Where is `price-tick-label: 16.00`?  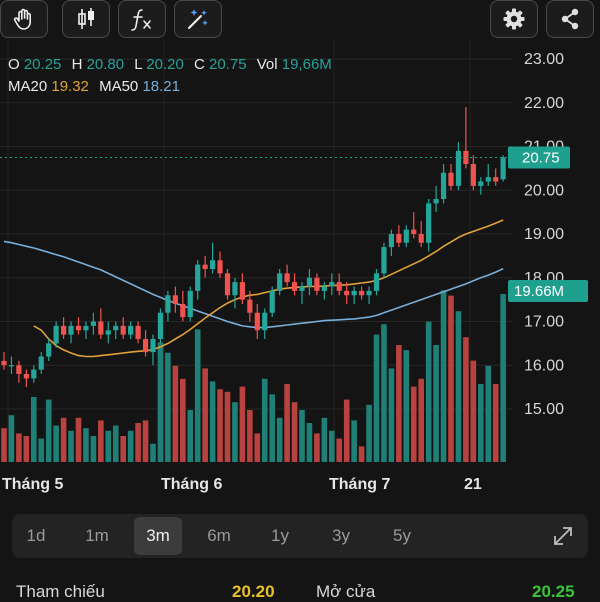 price-tick-label: 16.00 is located at coordinates (544, 365).